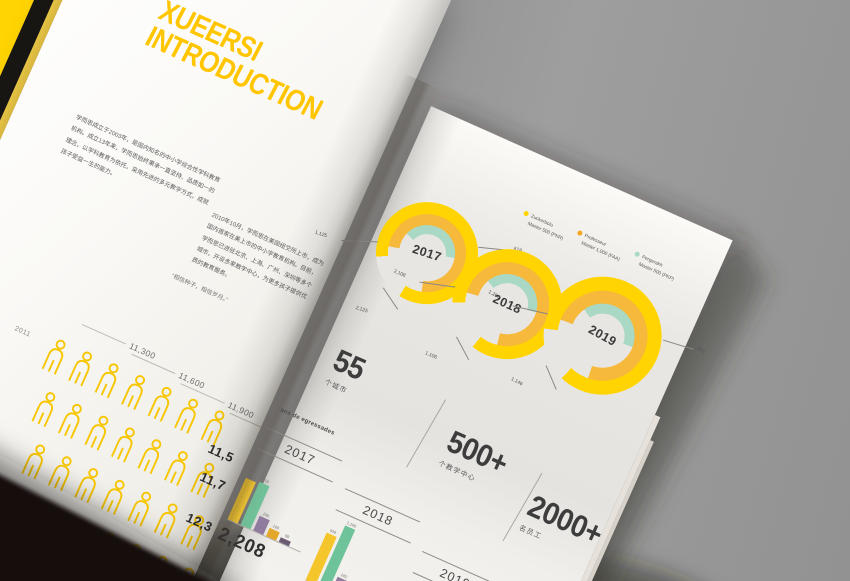  I want to click on donut-label-right: 621, so click(701, 350).